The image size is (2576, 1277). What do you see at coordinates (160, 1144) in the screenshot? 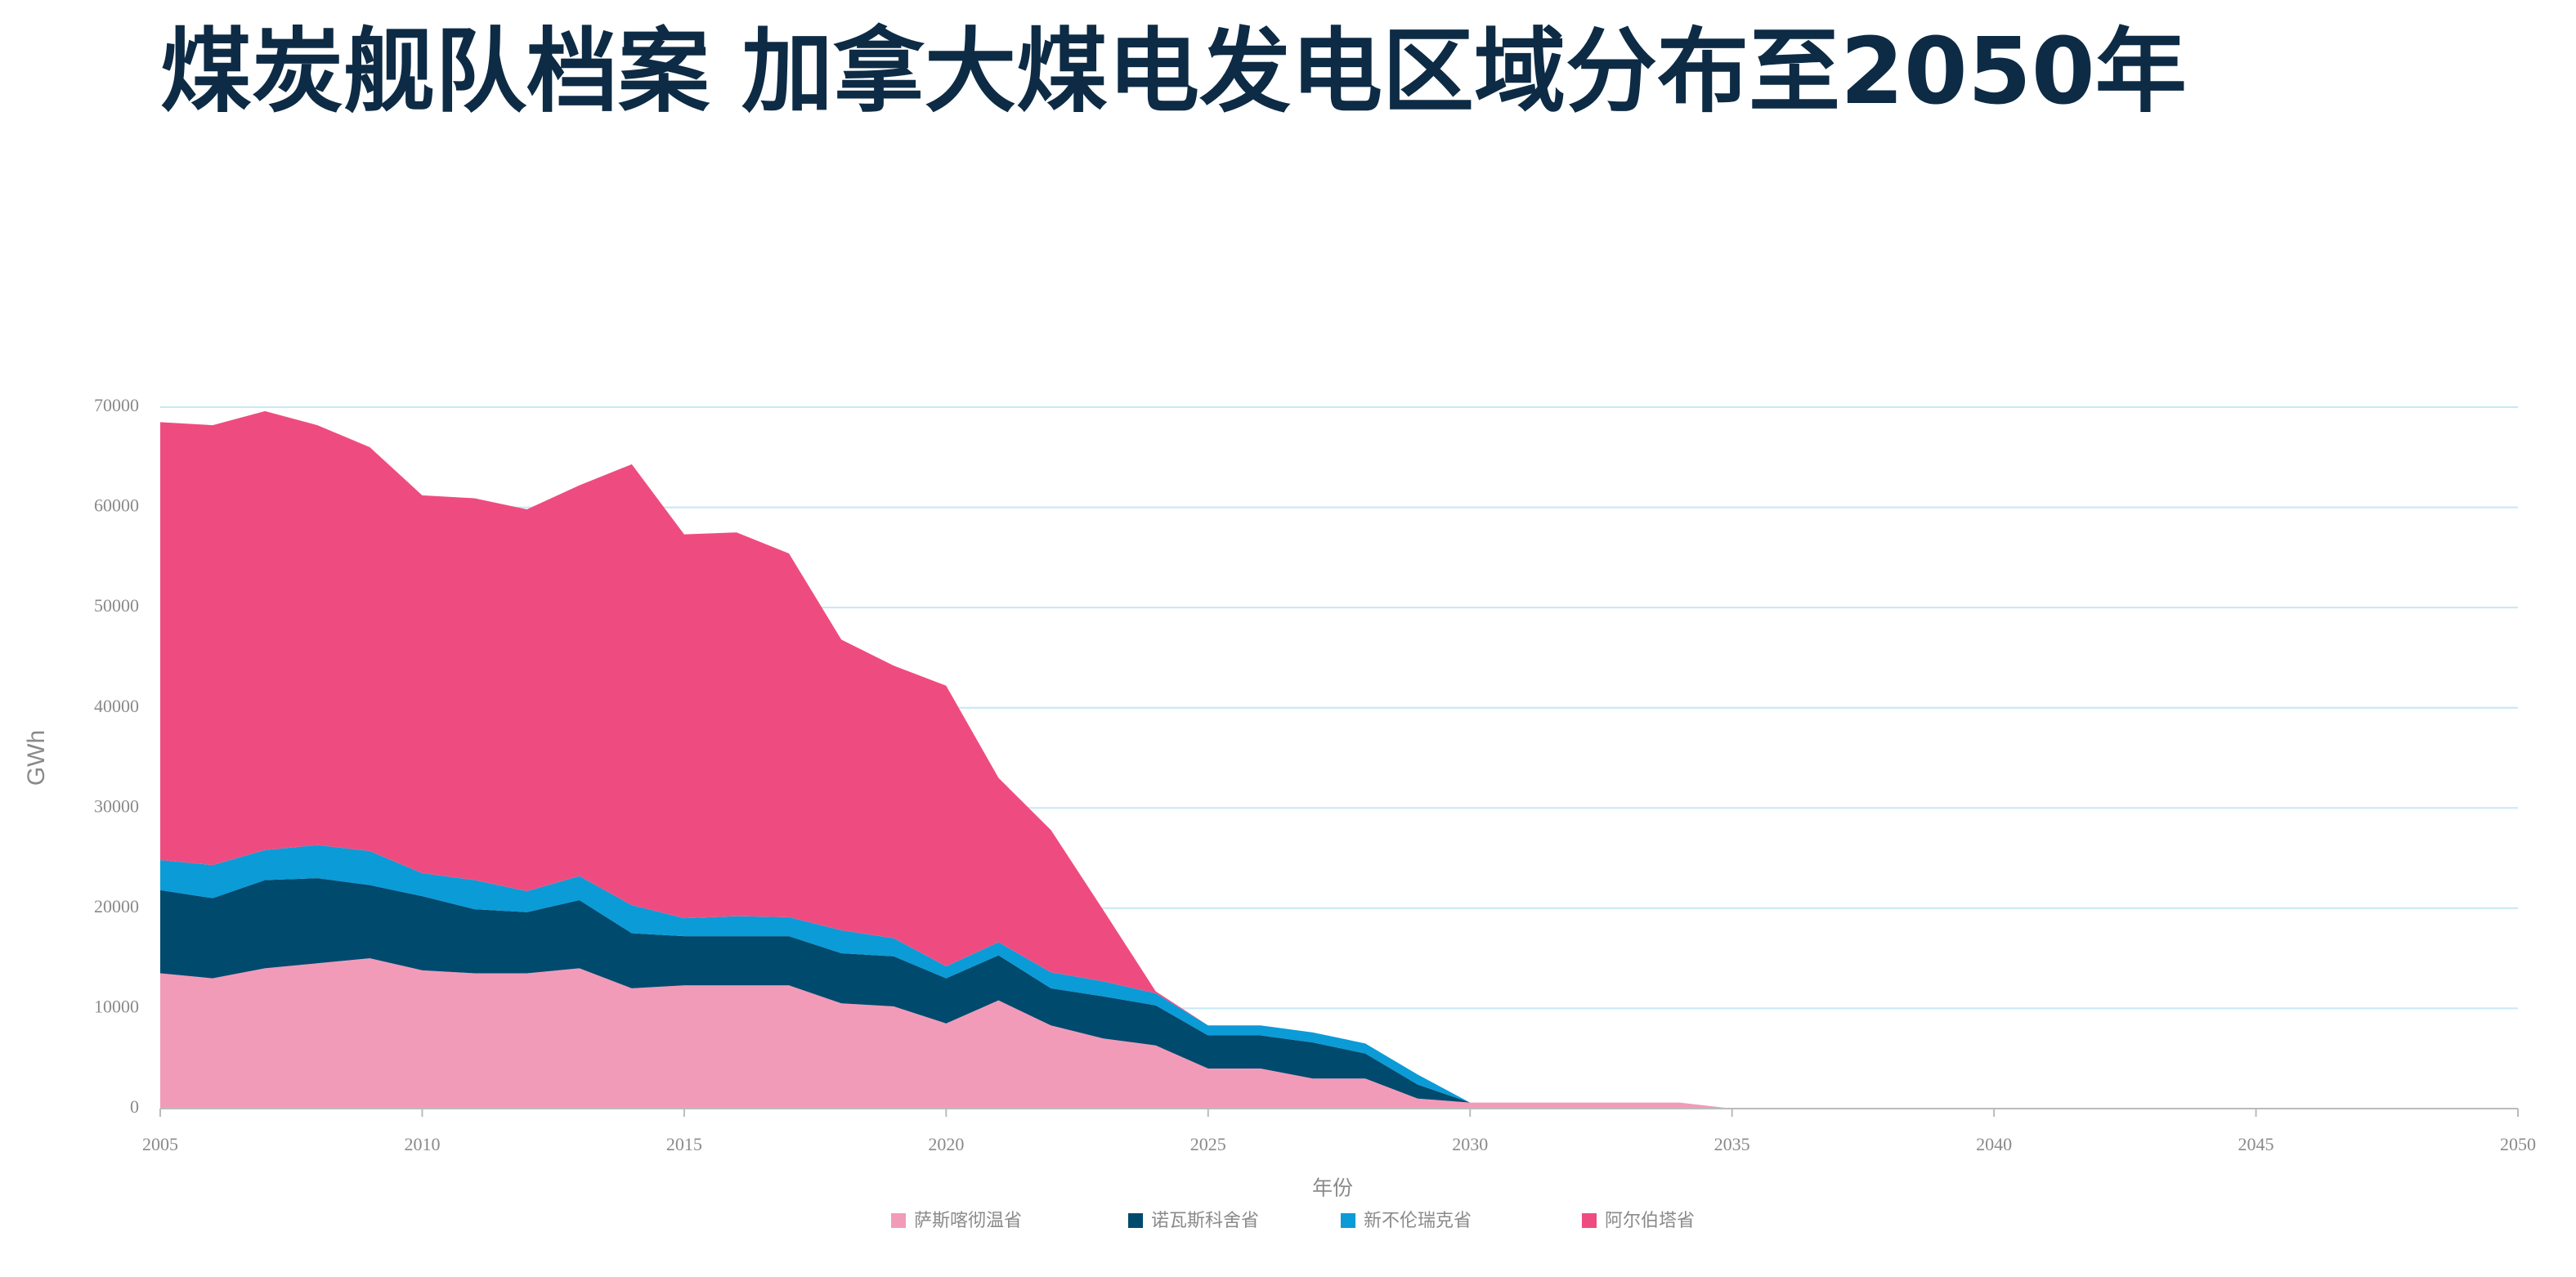
I see `x-tick-label: 2005` at bounding box center [160, 1144].